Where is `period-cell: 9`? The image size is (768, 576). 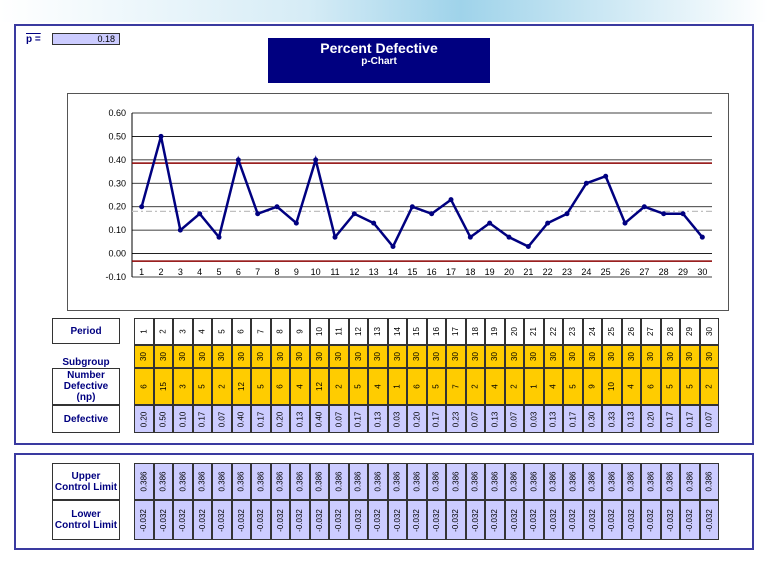
period-cell: 9 is located at coordinates (300, 331).